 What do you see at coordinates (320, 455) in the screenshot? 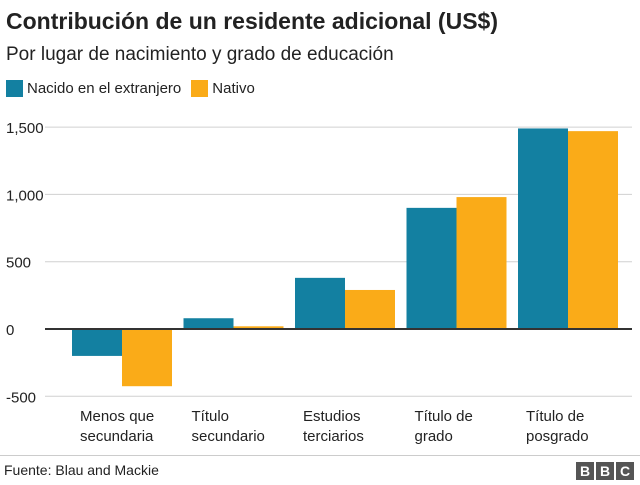
I see `footer-divider` at bounding box center [320, 455].